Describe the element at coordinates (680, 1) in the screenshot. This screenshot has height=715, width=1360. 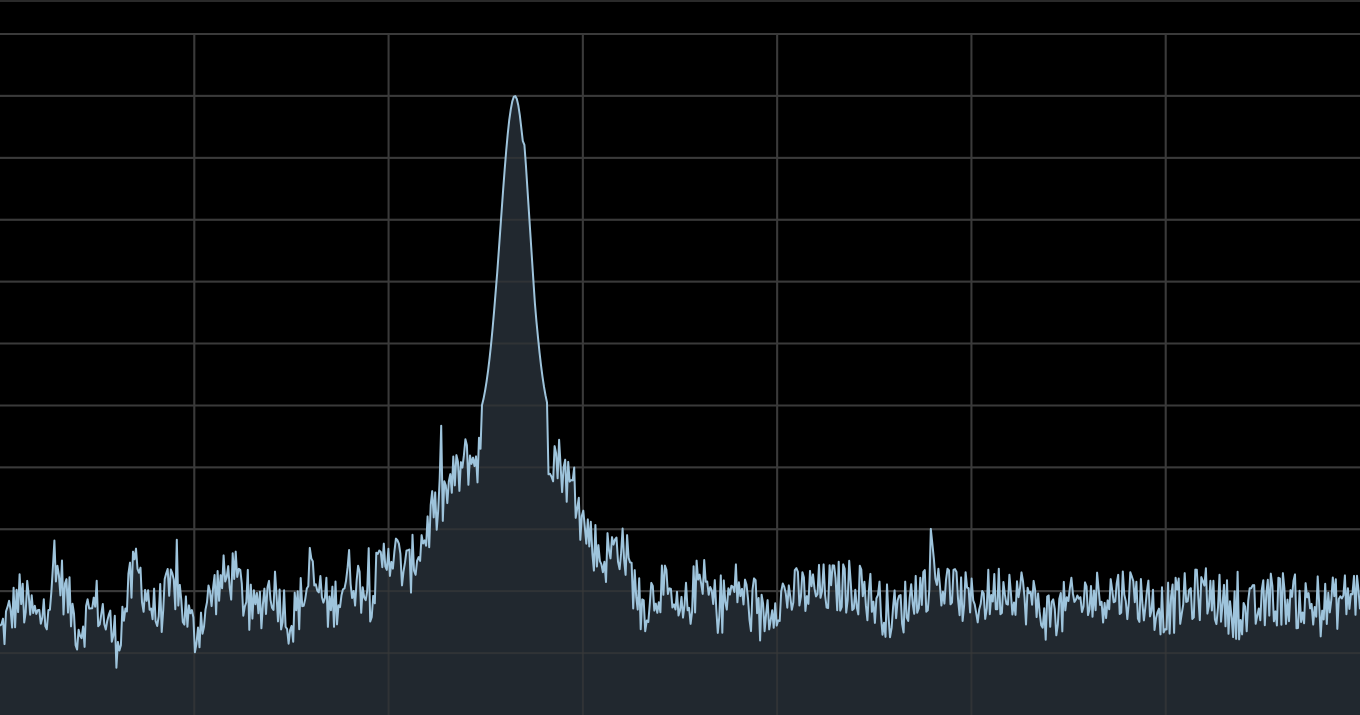
I see `panel-top-border` at that location.